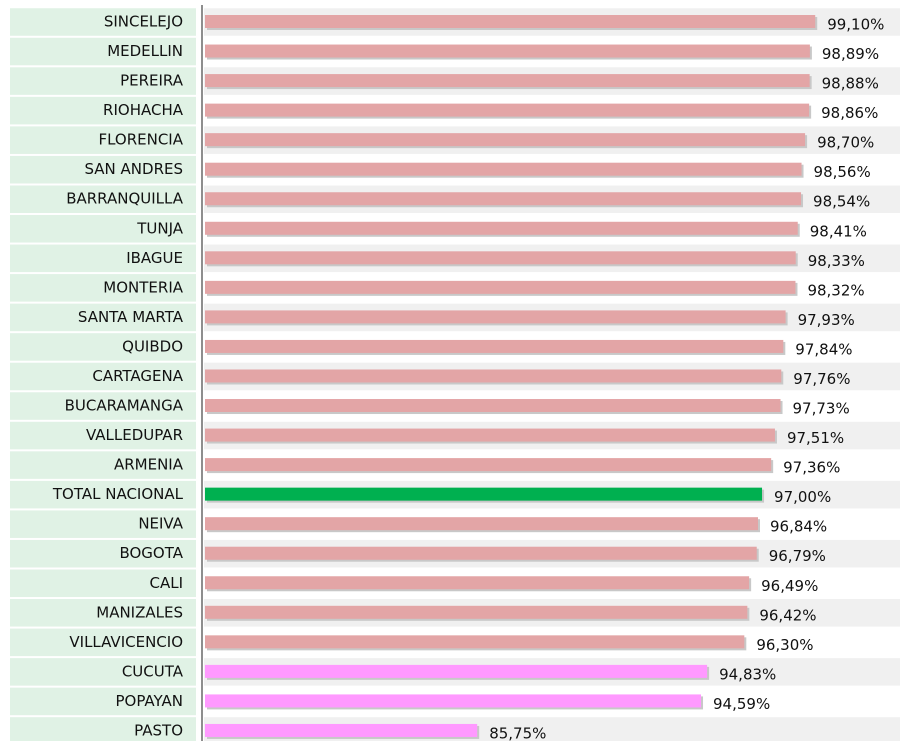 This screenshot has width=900, height=745. I want to click on category-label: RIOHACHA, so click(143, 110).